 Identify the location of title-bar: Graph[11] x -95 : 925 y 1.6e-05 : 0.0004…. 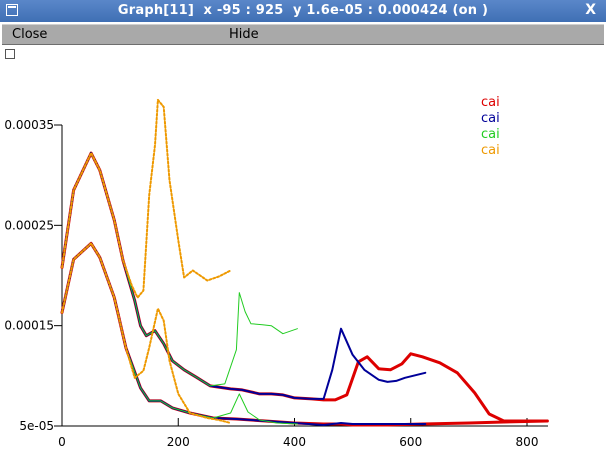
(303, 11).